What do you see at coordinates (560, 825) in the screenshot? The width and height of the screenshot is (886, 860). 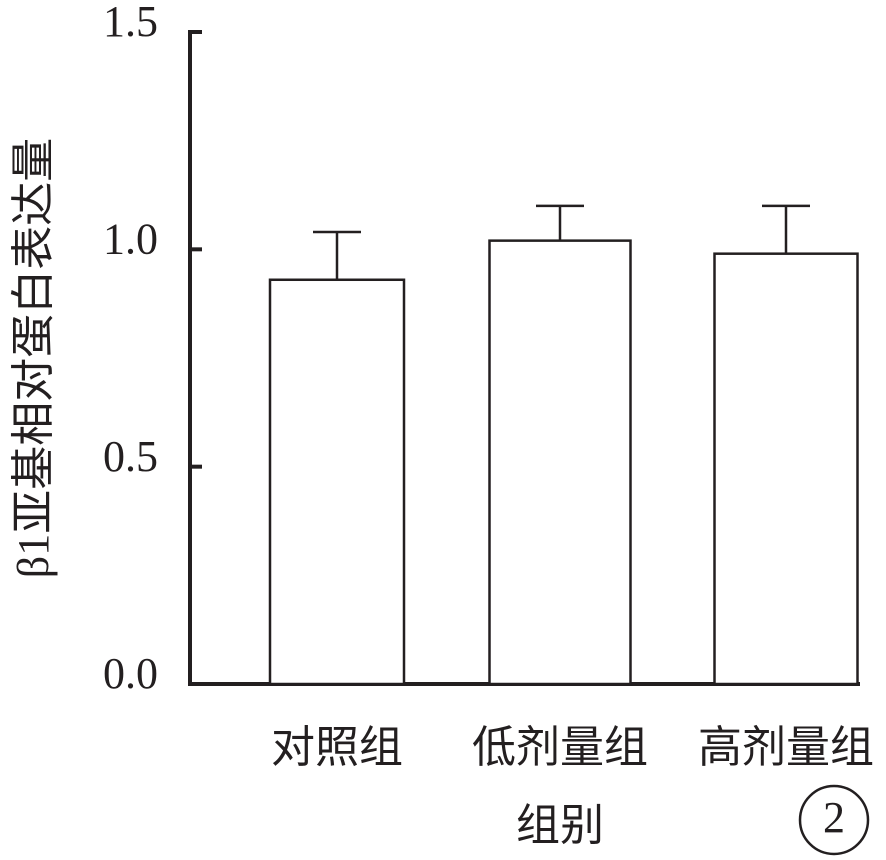 I see `x-axis-label: 组别` at bounding box center [560, 825].